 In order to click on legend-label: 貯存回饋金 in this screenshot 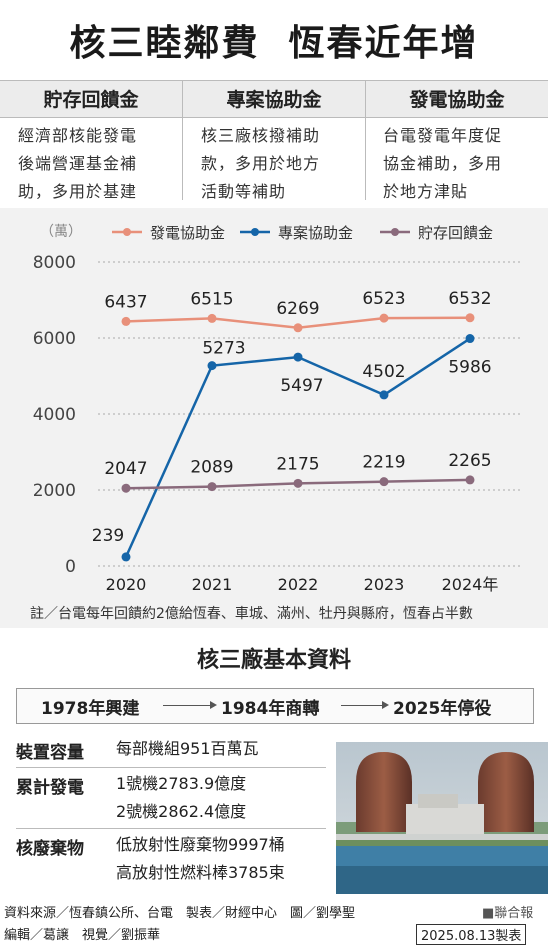, I will do `click(455, 233)`.